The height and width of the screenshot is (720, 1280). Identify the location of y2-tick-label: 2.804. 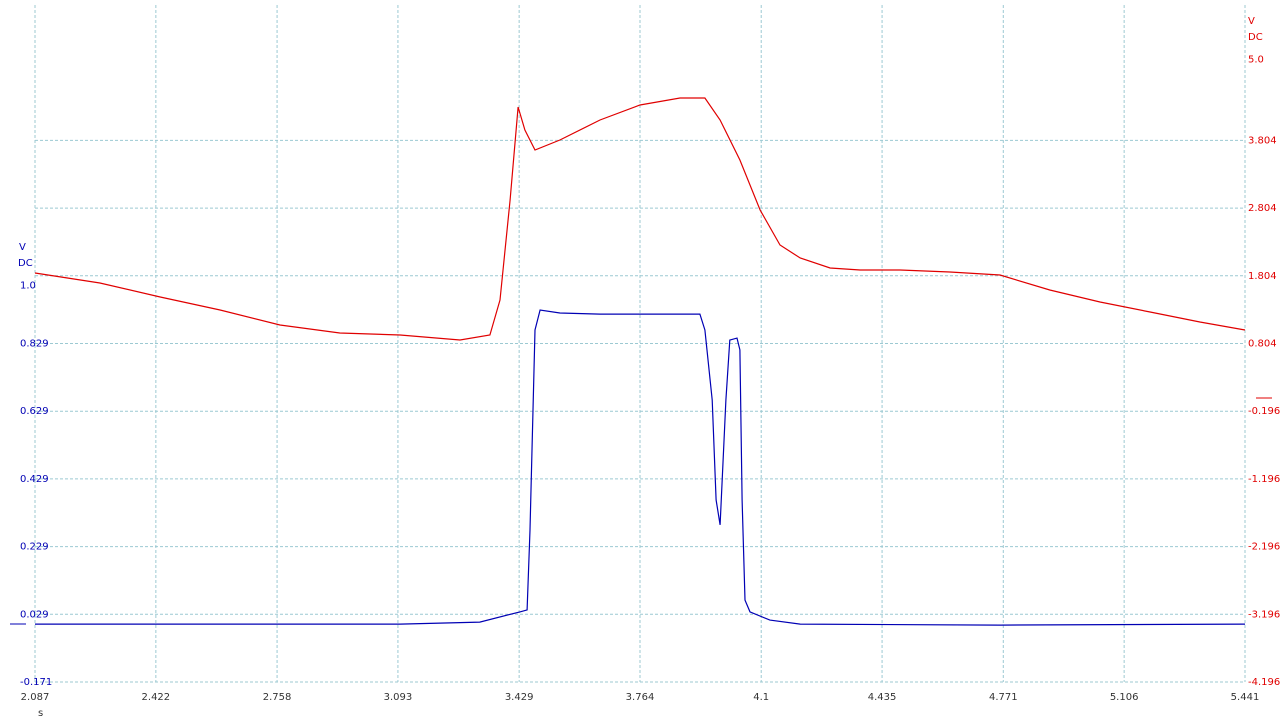
(1262, 208).